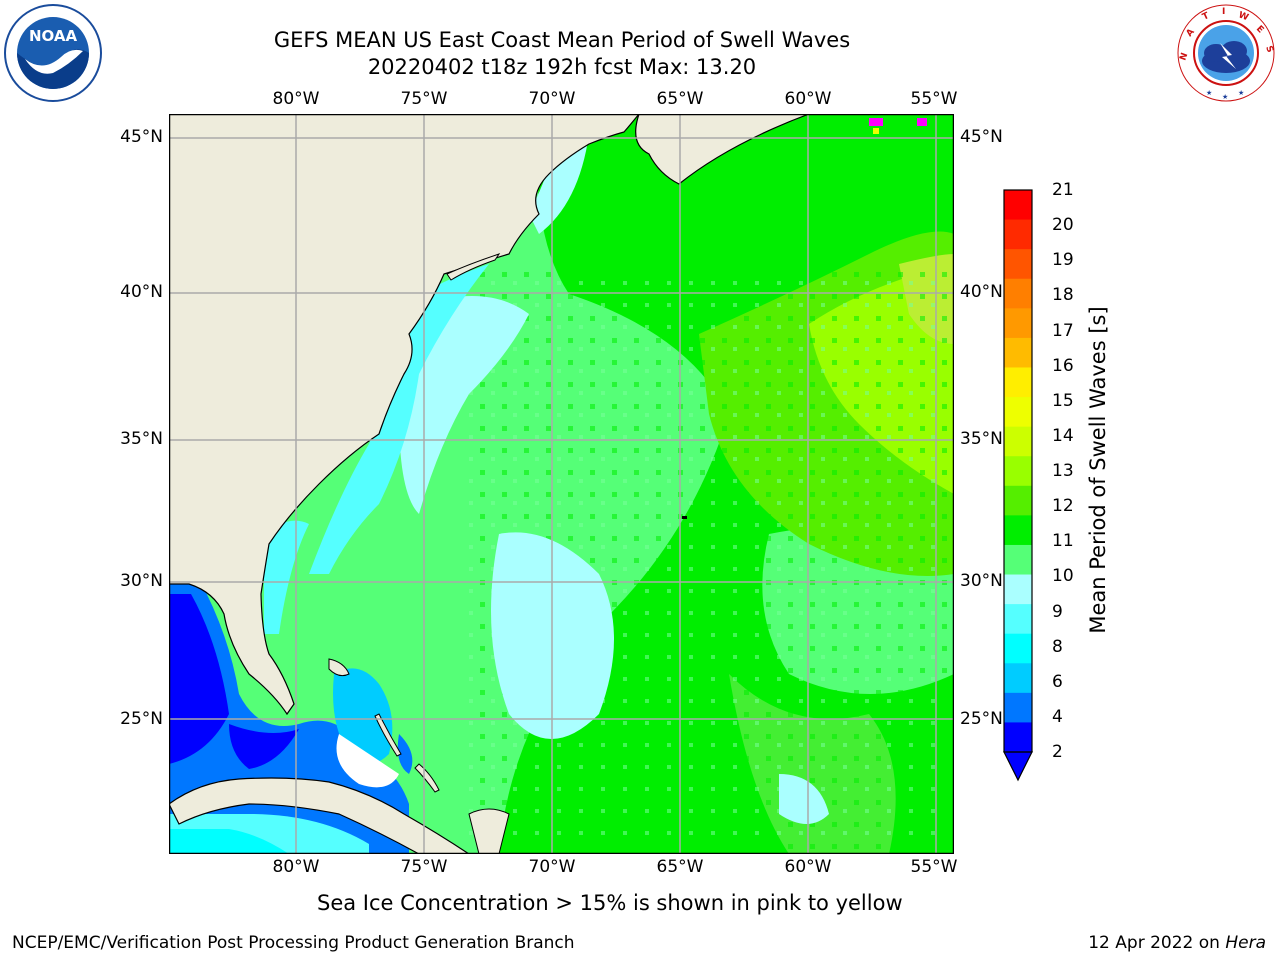  Describe the element at coordinates (722, 149) in the screenshot. I see `land-nova-scotia` at that location.